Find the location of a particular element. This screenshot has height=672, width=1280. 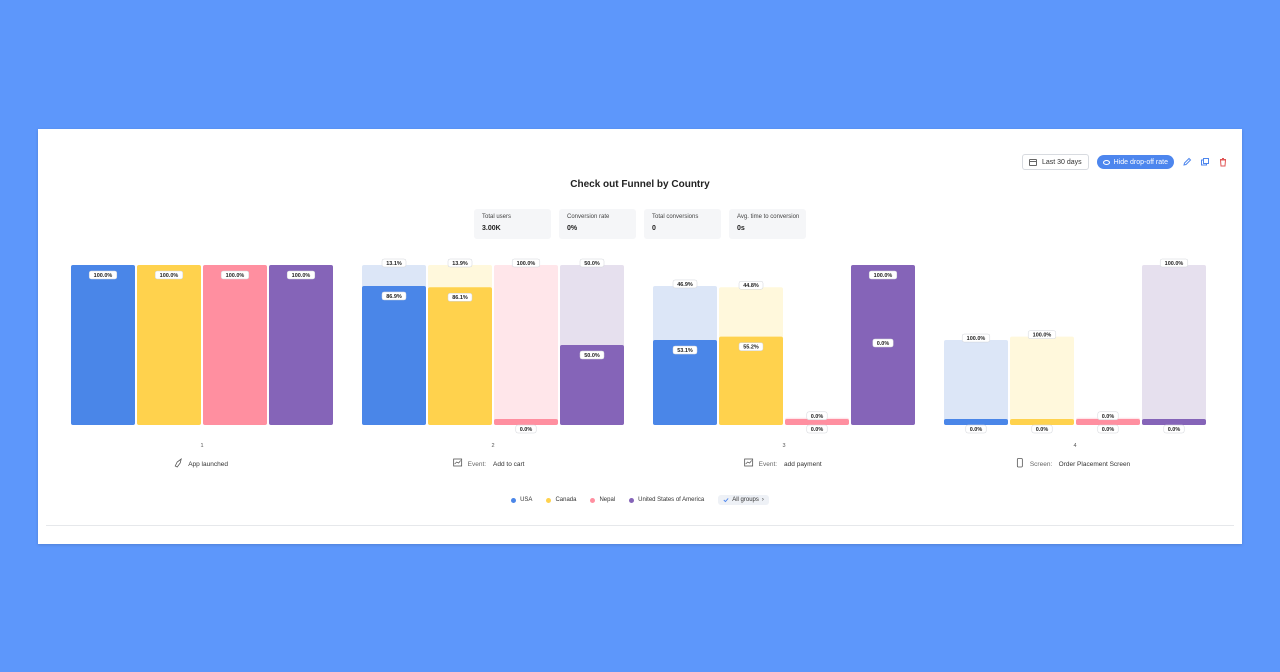

all-groups-button: All groups › is located at coordinates (743, 500).